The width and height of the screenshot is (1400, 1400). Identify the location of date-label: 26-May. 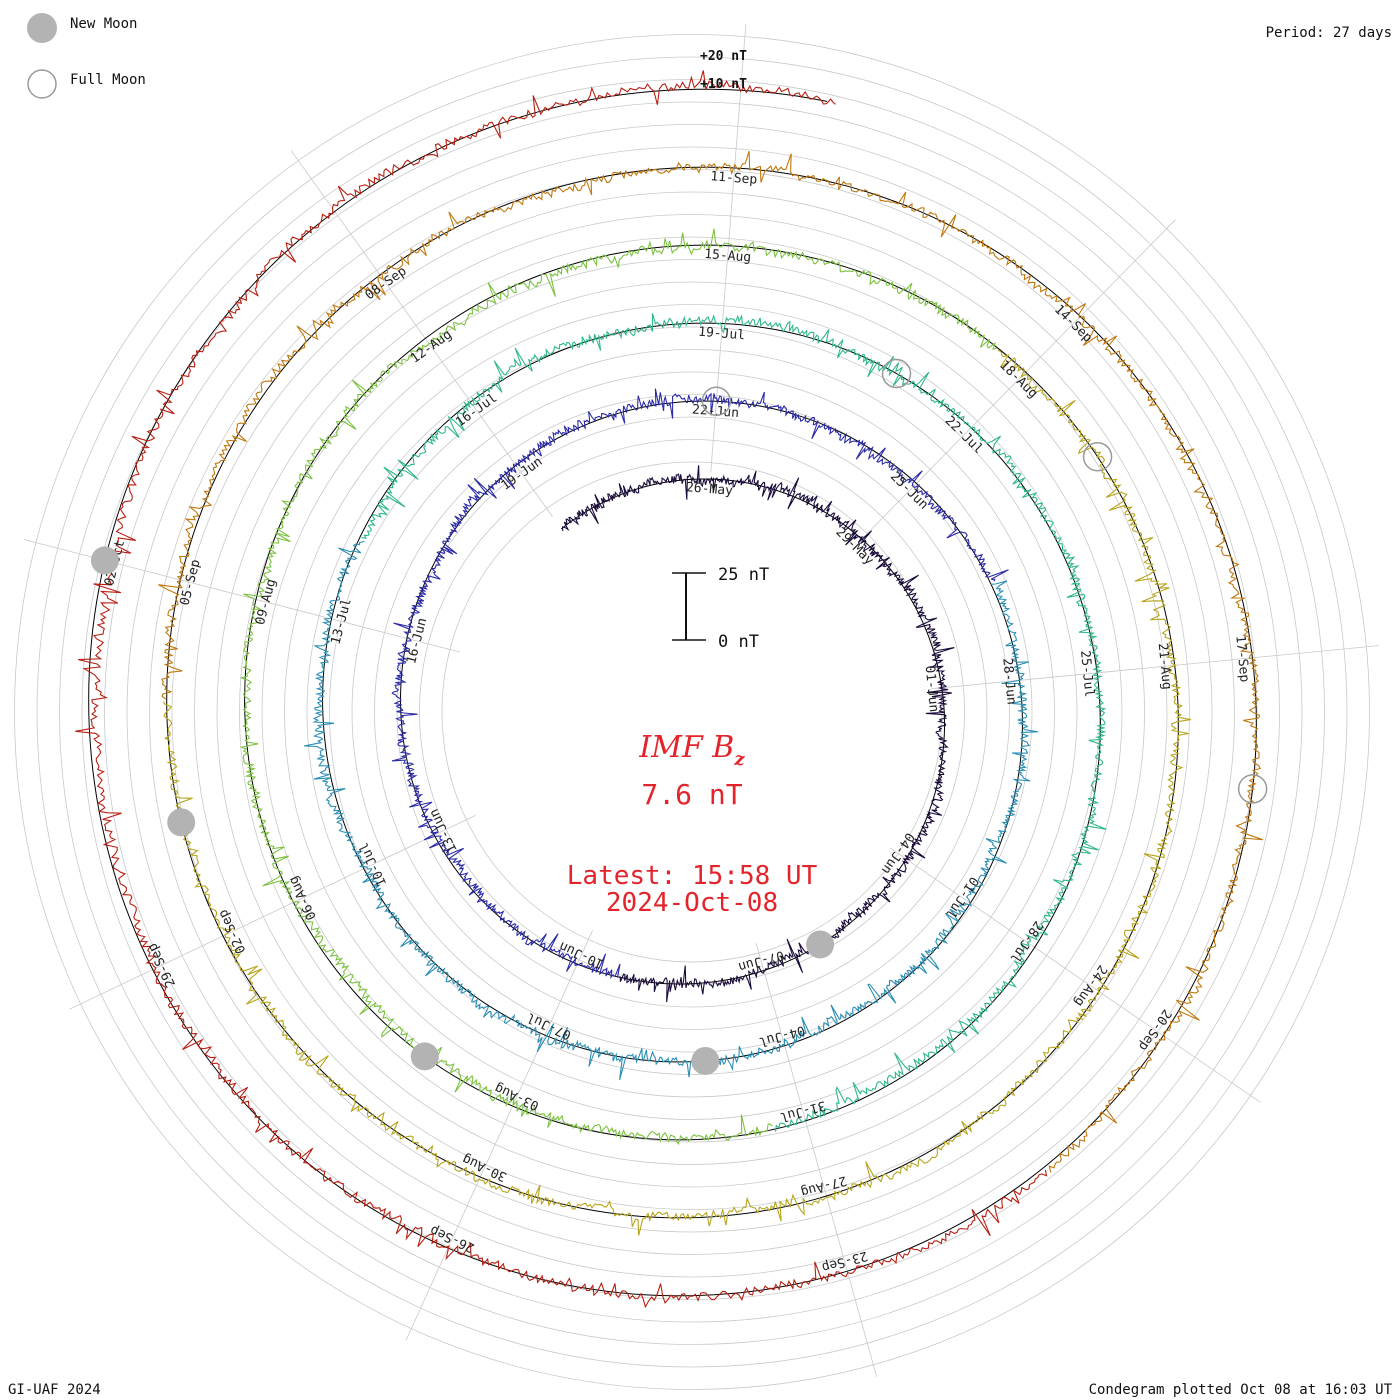
(709, 489).